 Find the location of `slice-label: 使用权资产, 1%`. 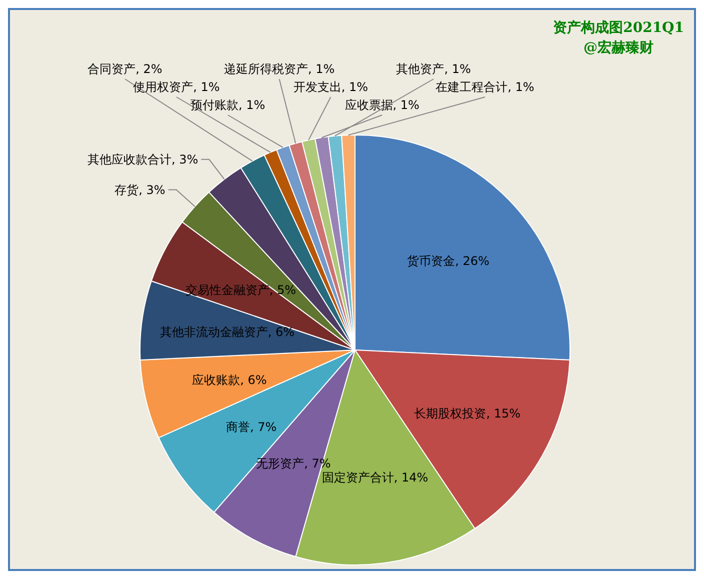

slice-label: 使用权资产, 1% is located at coordinates (176, 87).